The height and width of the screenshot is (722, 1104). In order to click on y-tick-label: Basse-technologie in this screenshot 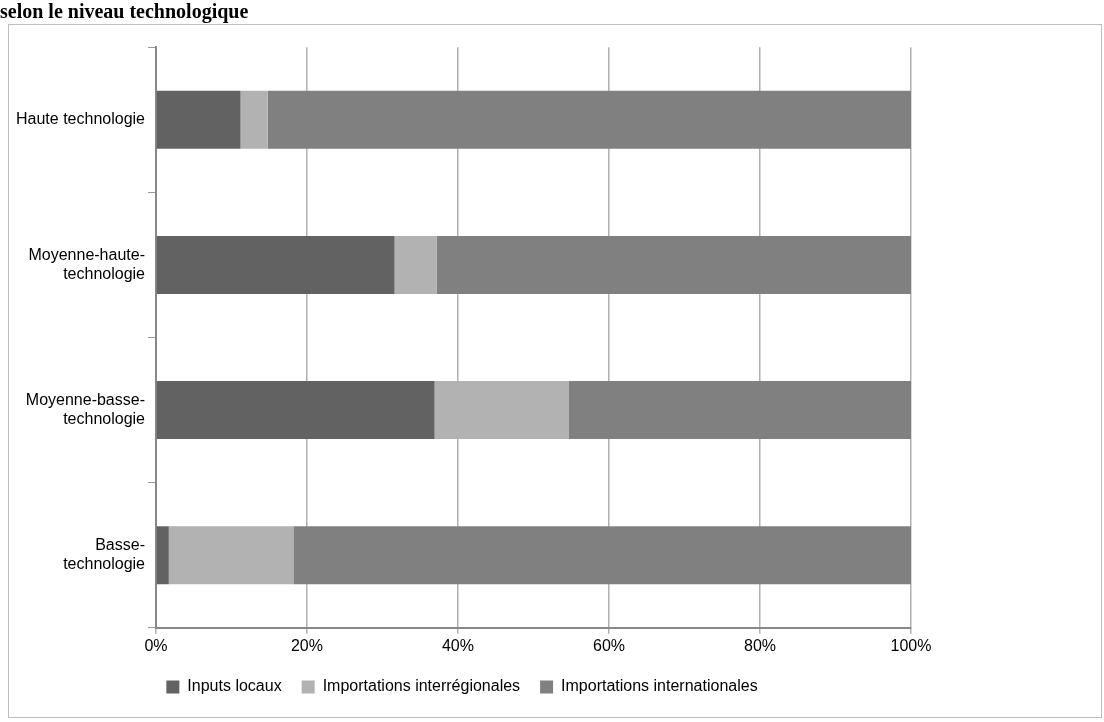, I will do `click(104, 554)`.